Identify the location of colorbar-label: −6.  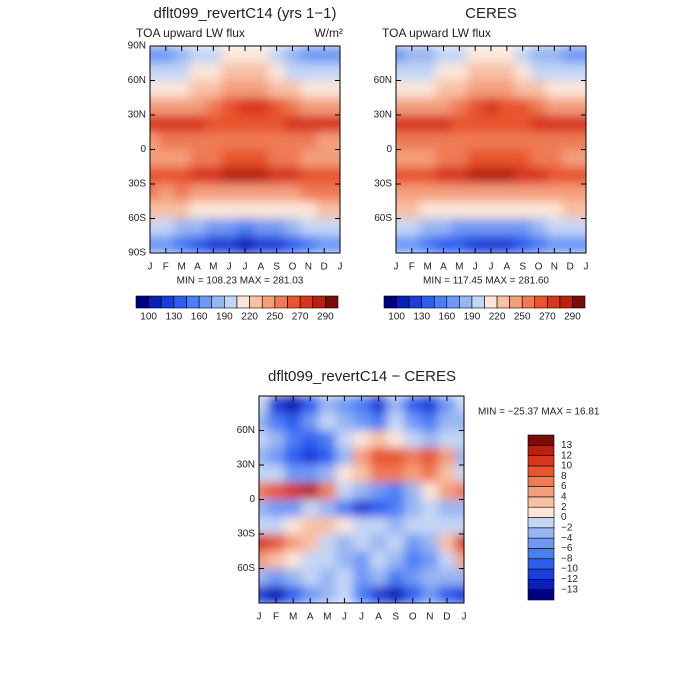
(567, 548).